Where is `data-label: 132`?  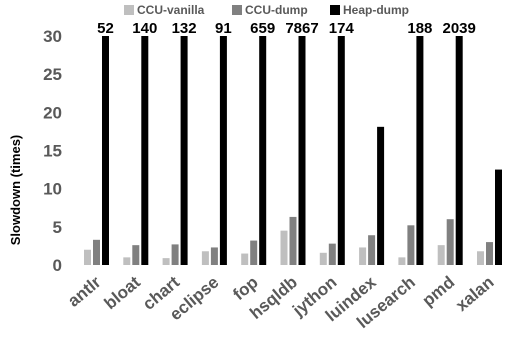
data-label: 132 is located at coordinates (184, 28).